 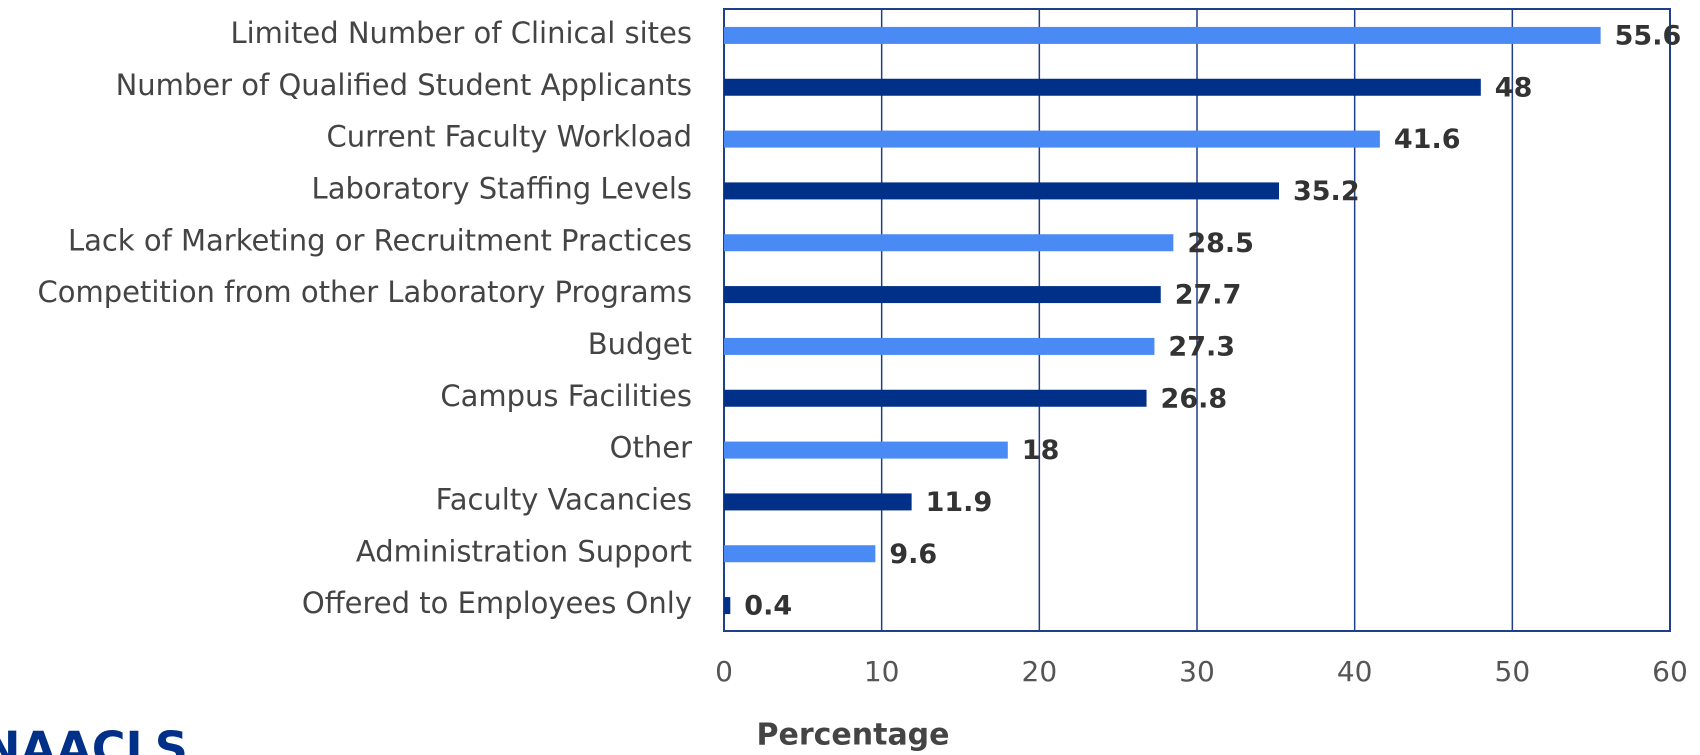 What do you see at coordinates (1355, 671) in the screenshot?
I see `x-tick-label: 40` at bounding box center [1355, 671].